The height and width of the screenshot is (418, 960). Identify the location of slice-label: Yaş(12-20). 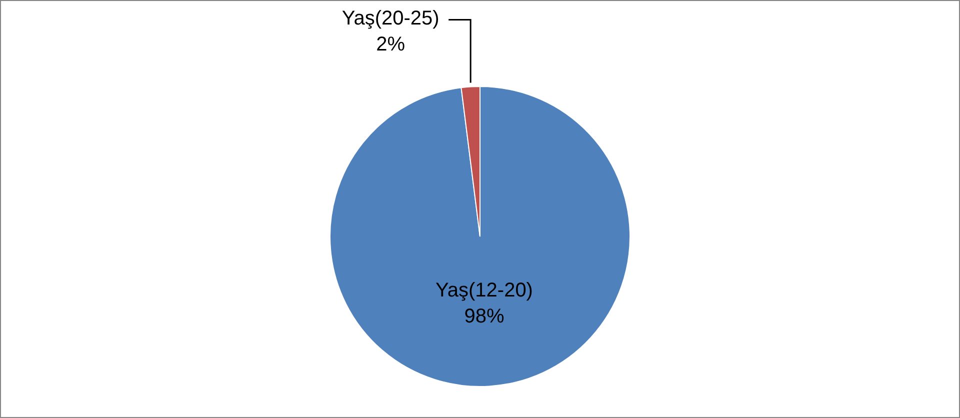
(484, 290).